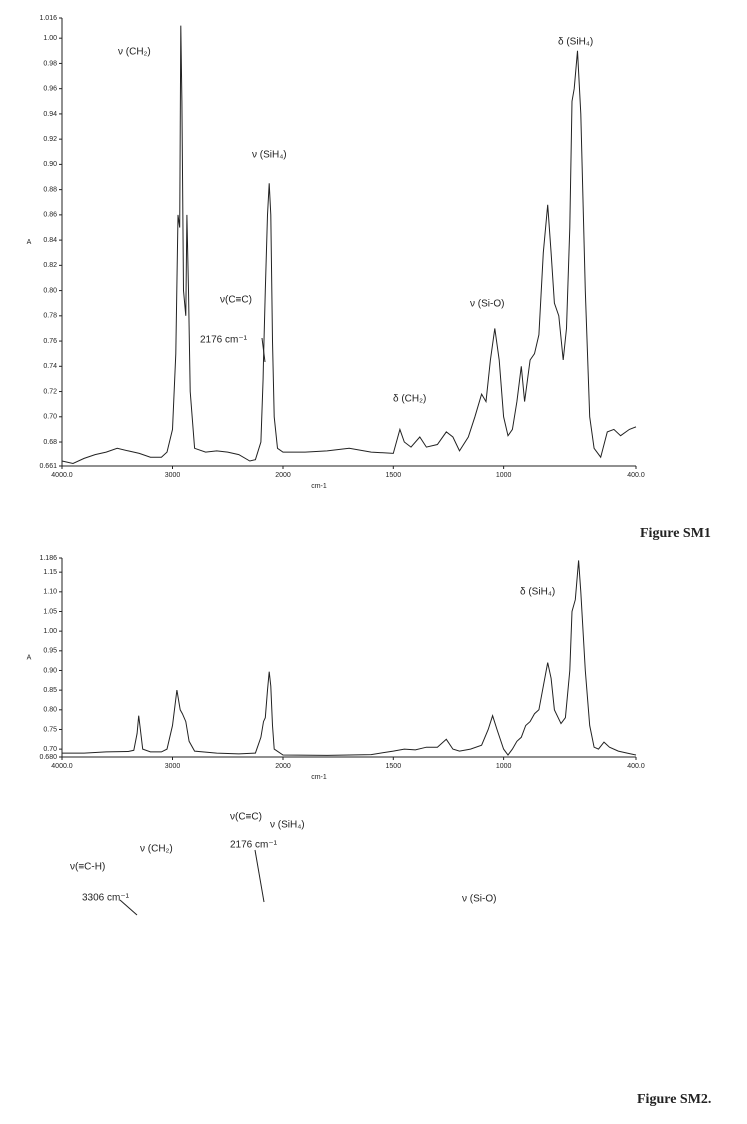 This screenshot has width=747, height=1124. I want to click on y-tick-label: 1.016, so click(48, 18).